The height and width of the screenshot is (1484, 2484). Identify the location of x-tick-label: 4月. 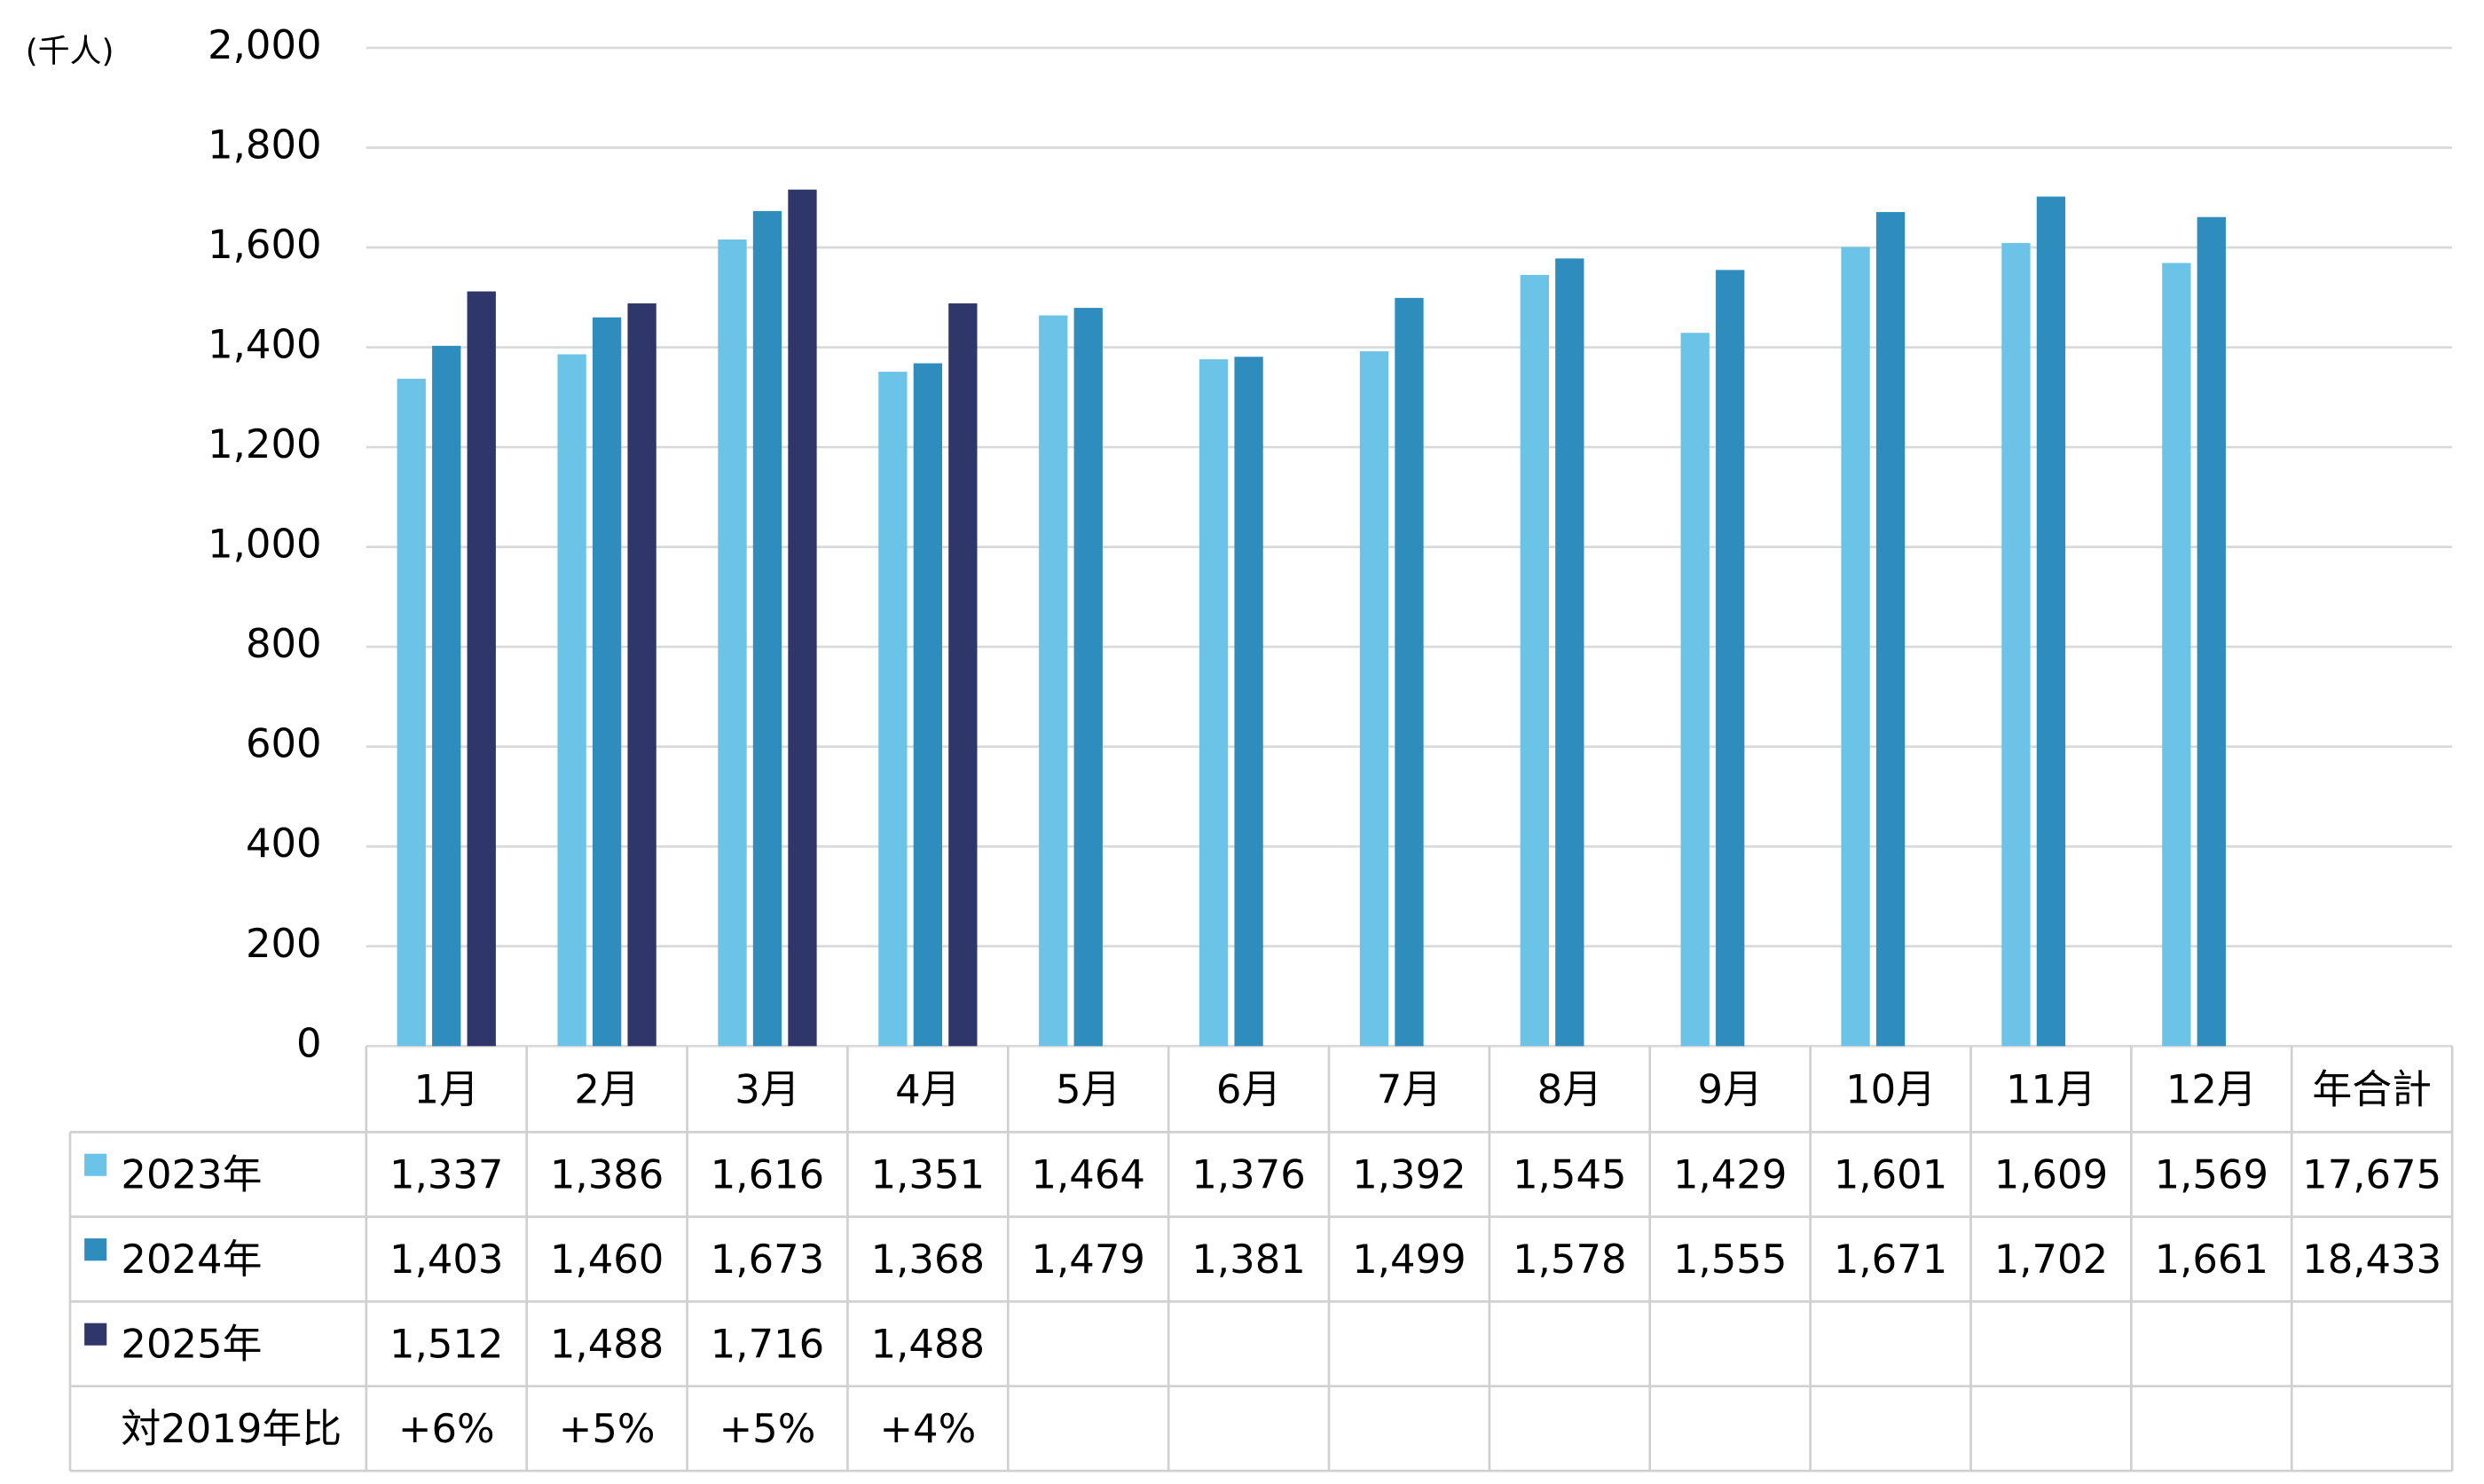
(927, 1088).